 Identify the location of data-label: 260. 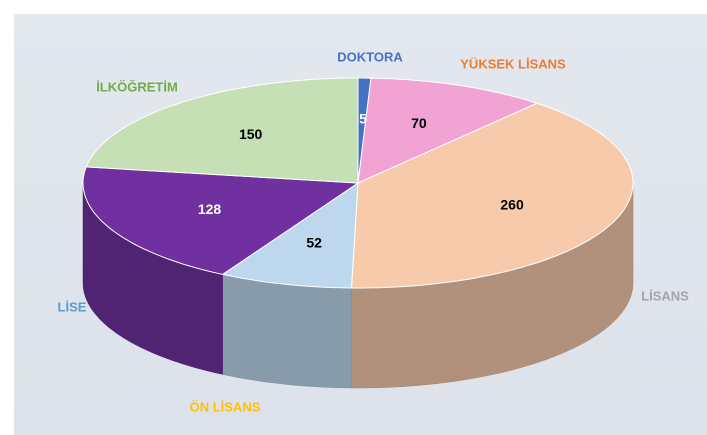
(512, 204).